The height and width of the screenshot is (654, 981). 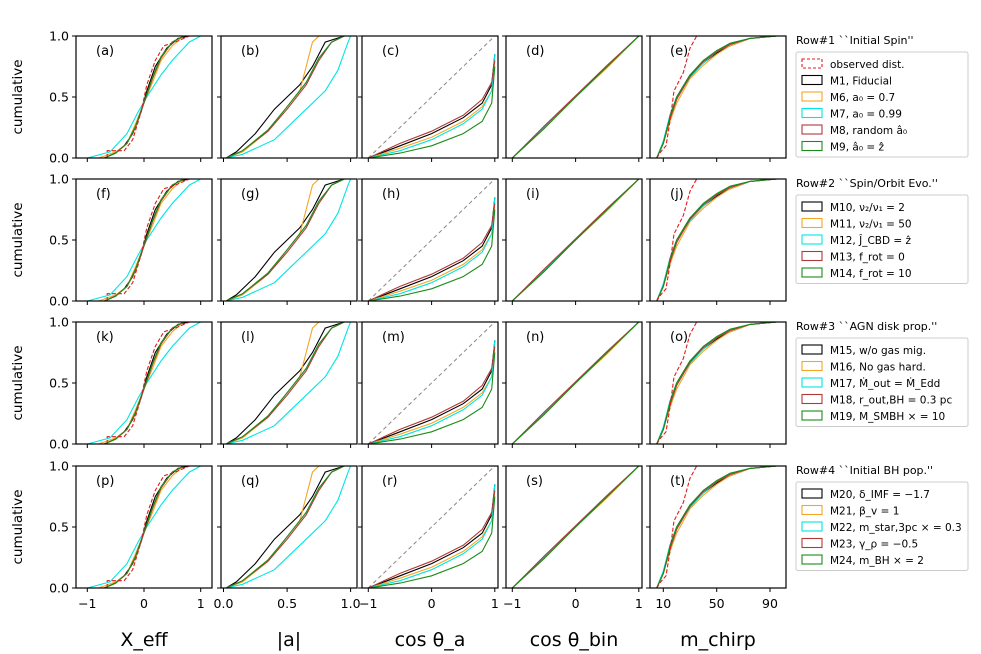 I want to click on x-axis-label-a: |a|, so click(x=289, y=640).